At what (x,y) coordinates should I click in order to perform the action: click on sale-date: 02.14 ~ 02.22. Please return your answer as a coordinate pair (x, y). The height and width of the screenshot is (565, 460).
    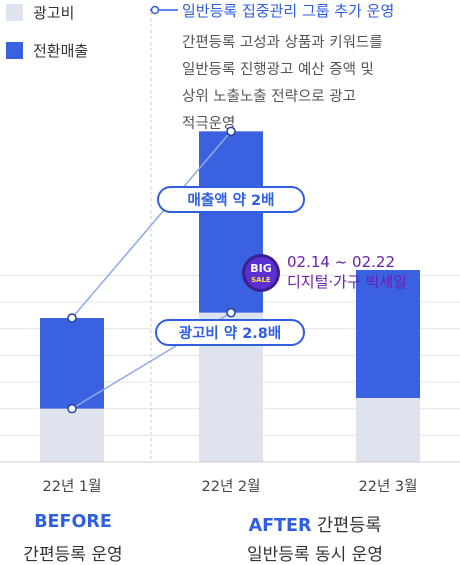
    Looking at the image, I should click on (341, 262).